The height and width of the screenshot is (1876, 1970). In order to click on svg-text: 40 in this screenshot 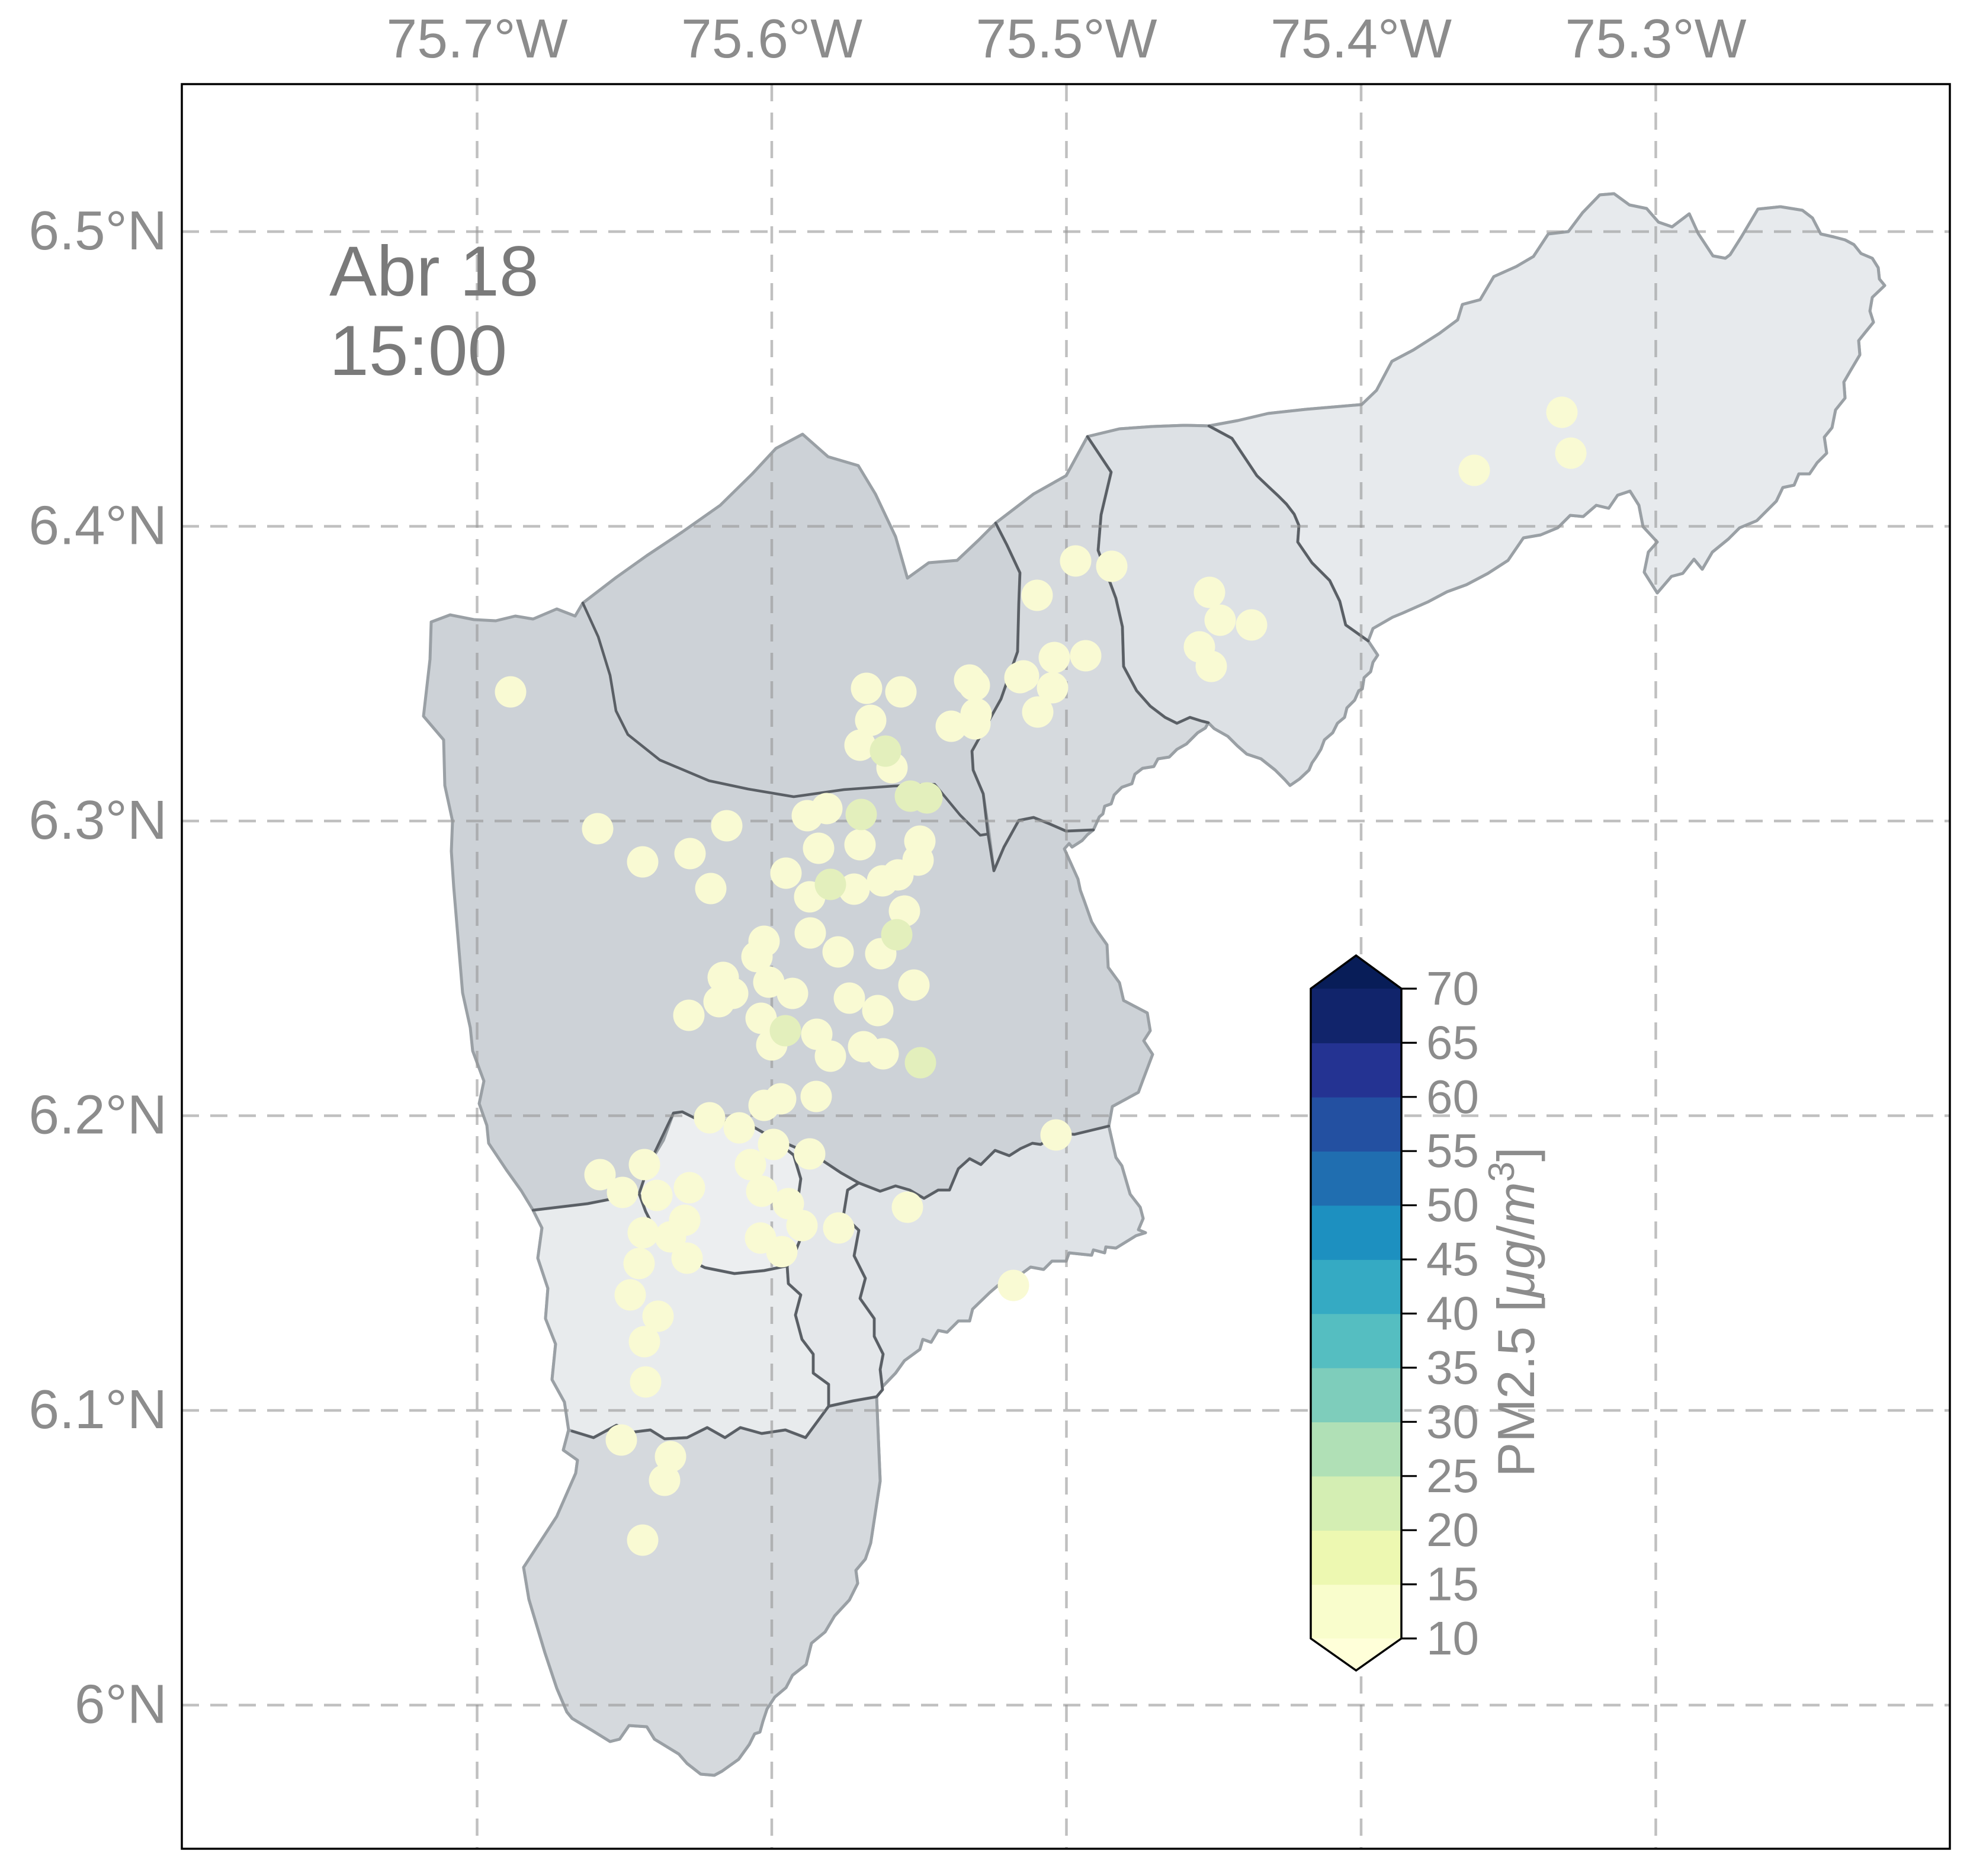, I will do `click(1452, 1314)`.